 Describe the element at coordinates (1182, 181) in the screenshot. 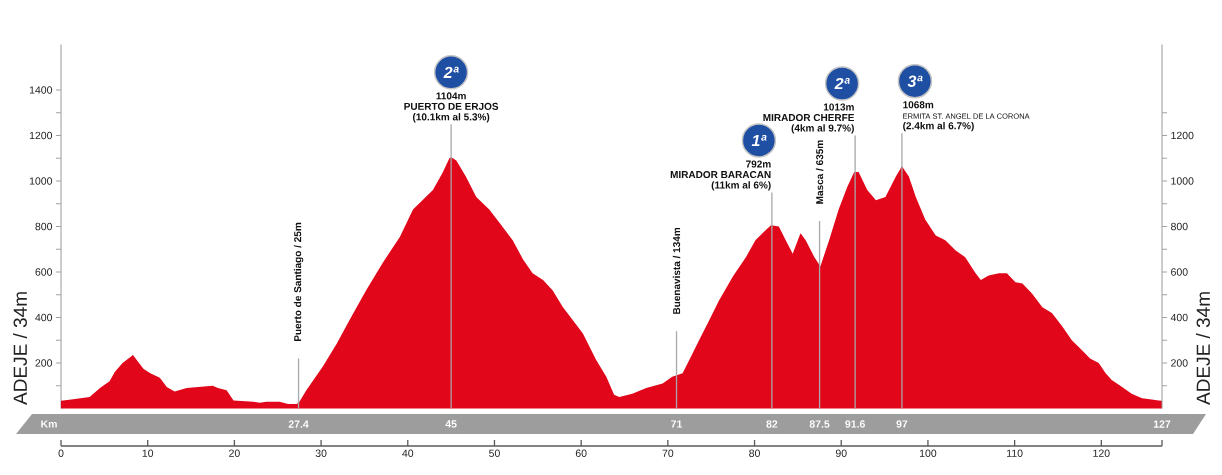

I see `y2-tick-label: 1000` at that location.